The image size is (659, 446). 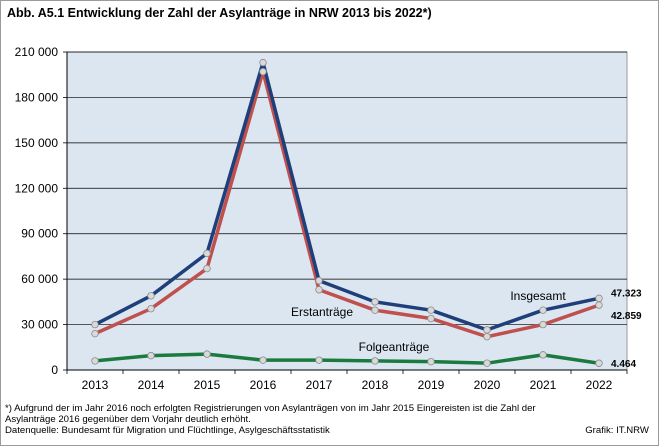 I want to click on x-tick-label: 2021, so click(x=543, y=385).